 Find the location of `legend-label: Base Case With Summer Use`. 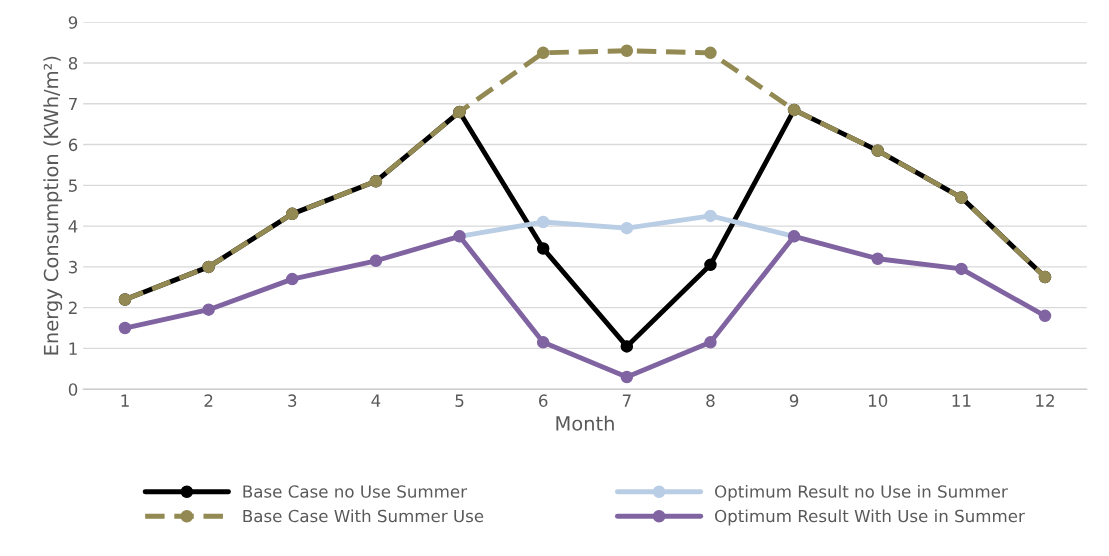

legend-label: Base Case With Summer Use is located at coordinates (363, 516).